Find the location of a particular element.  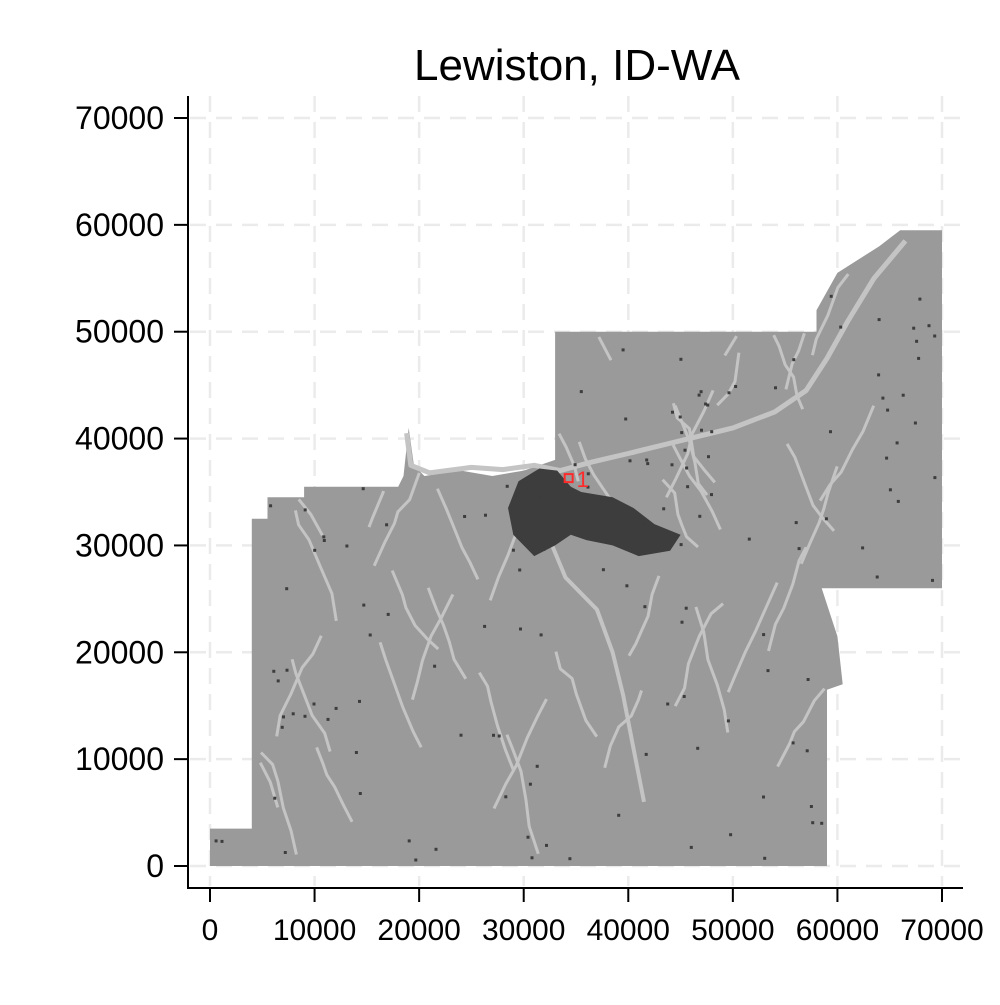

y-tick-label: 60000 is located at coordinates (119, 225).